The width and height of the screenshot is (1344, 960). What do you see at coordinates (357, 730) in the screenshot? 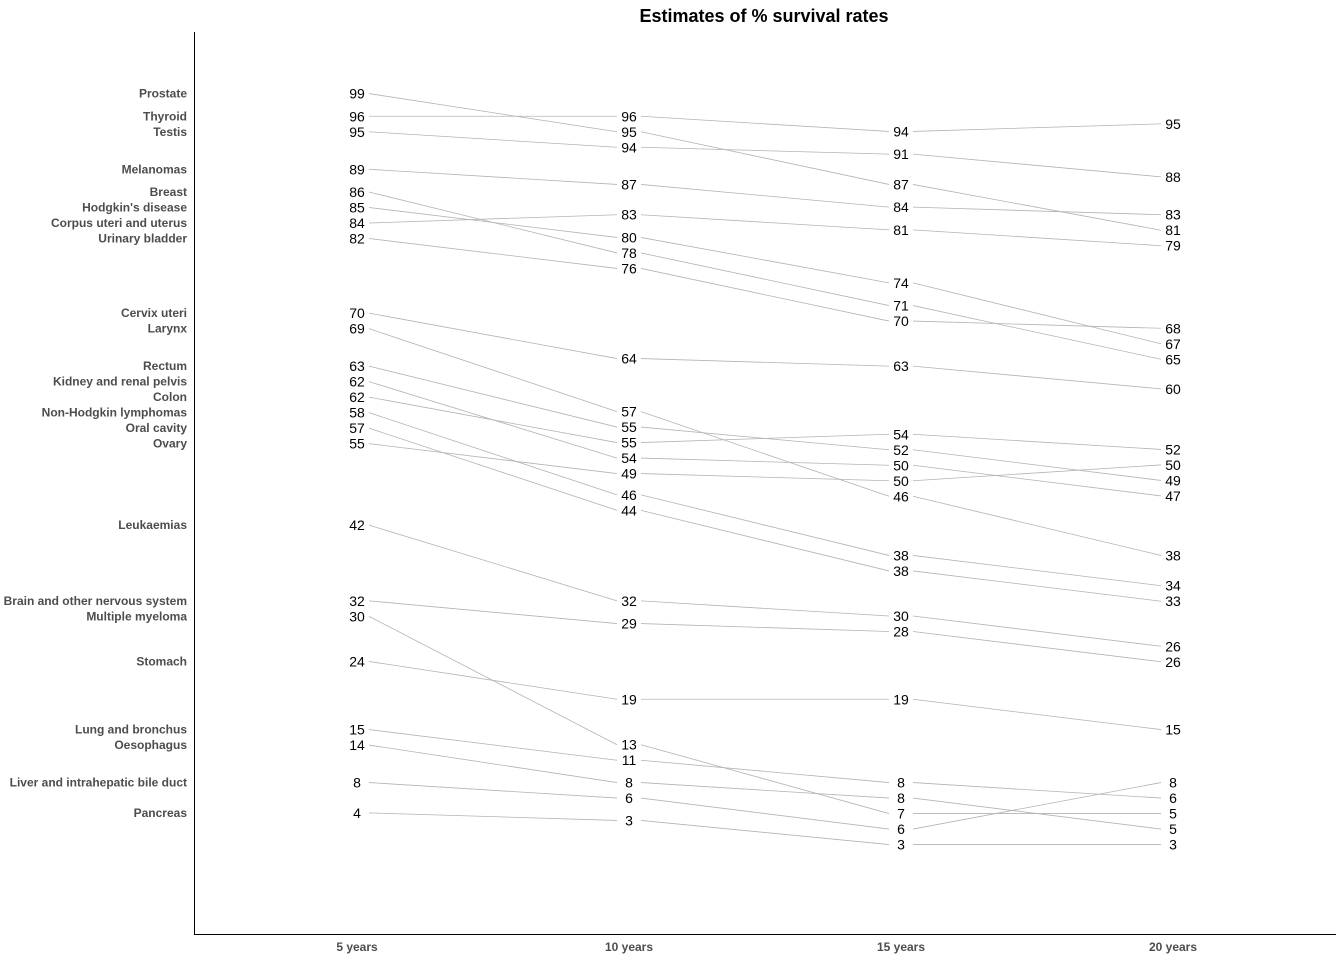
I see `value-label-lung-and-bronchus-5-years: 15` at bounding box center [357, 730].